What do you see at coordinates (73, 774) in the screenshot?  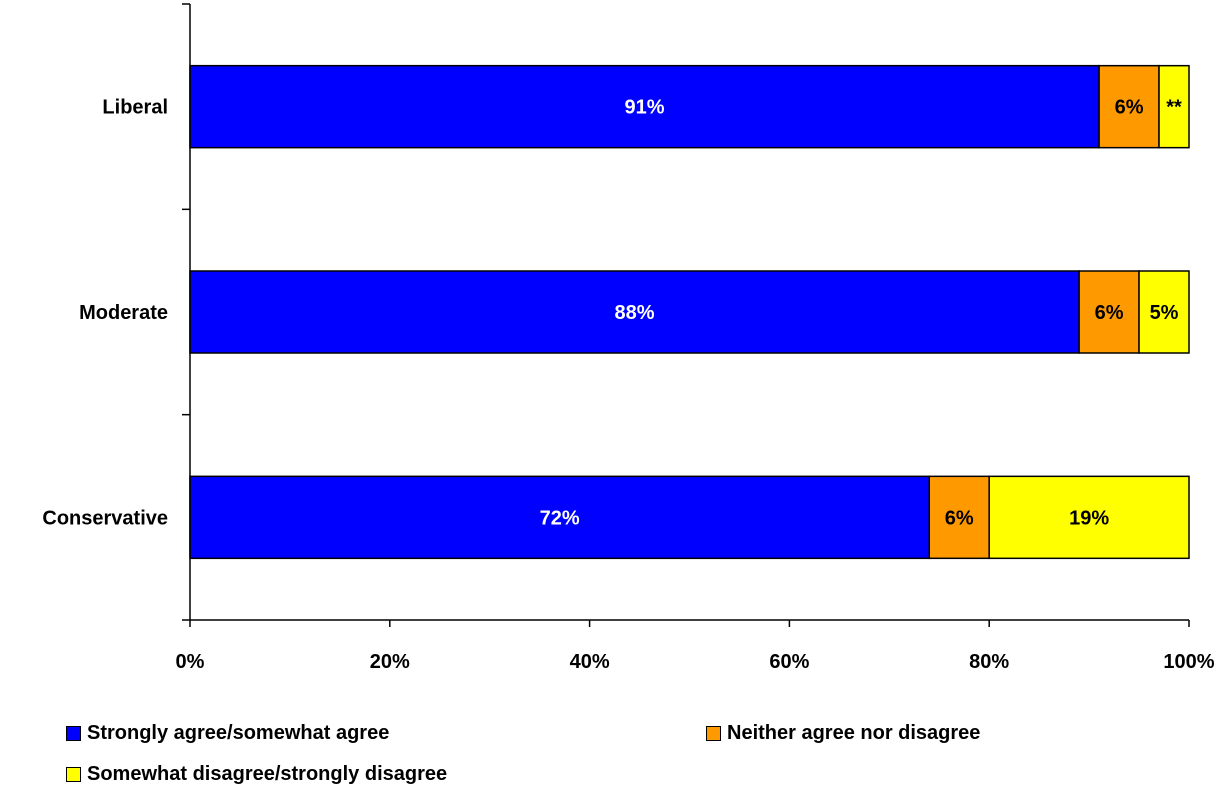 I see `legend-swatch-disagree` at bounding box center [73, 774].